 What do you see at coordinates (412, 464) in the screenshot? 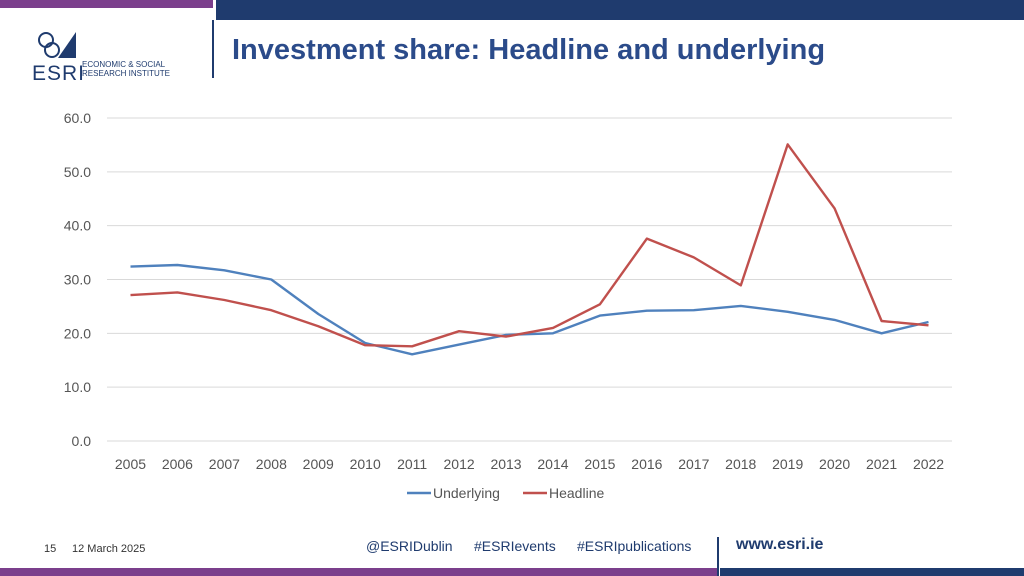
I see `x-tick-label: 2011` at bounding box center [412, 464].